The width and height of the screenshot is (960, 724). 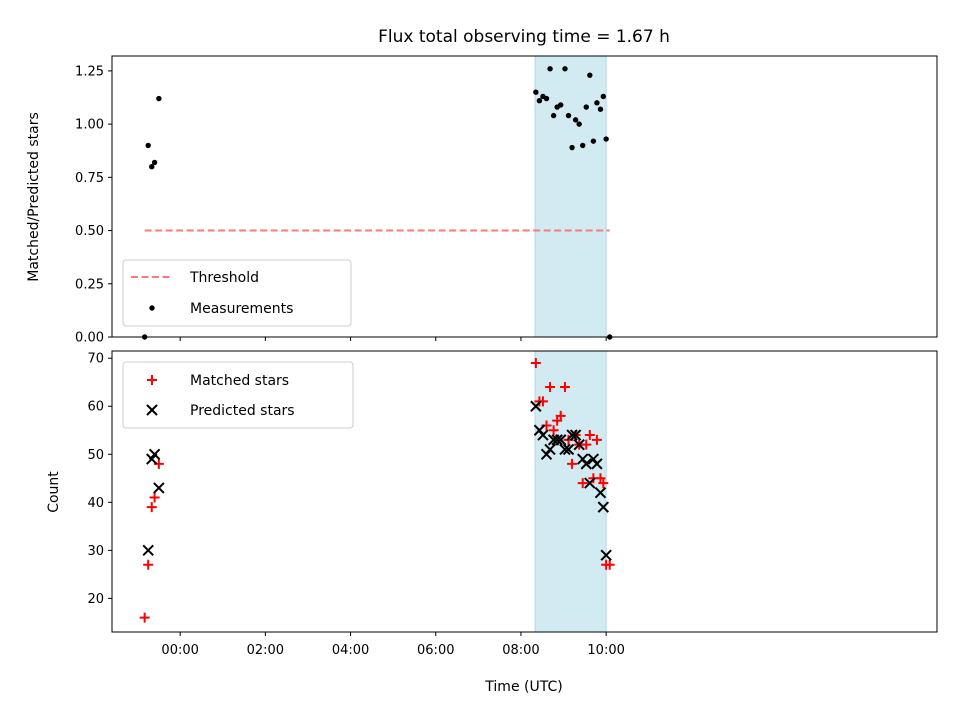 What do you see at coordinates (95, 455) in the screenshot?
I see `bottom-y-tick-label-3: 50` at bounding box center [95, 455].